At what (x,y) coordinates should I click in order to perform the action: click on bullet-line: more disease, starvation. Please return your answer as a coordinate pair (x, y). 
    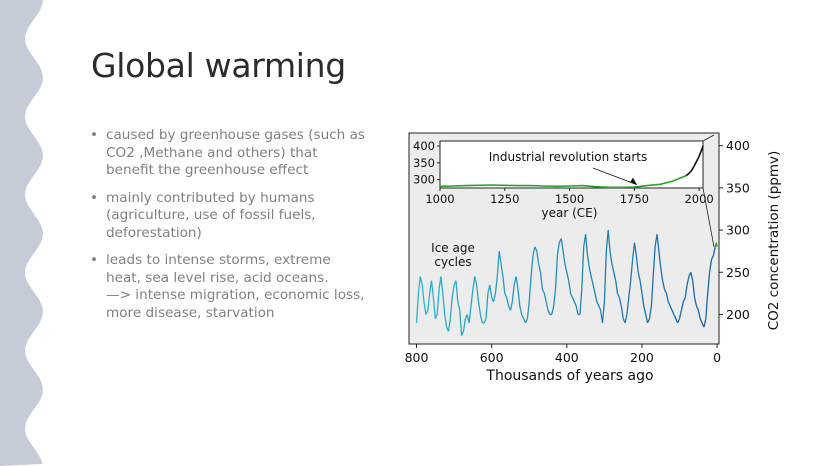
    Looking at the image, I should click on (190, 312).